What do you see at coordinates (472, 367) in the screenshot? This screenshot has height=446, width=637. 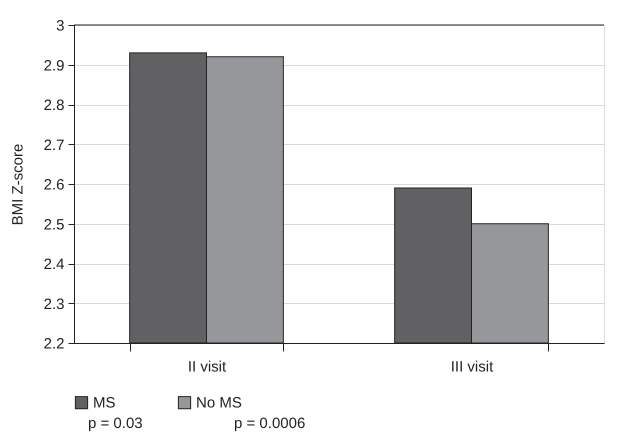 I see `x-tick-label: III visit` at bounding box center [472, 367].